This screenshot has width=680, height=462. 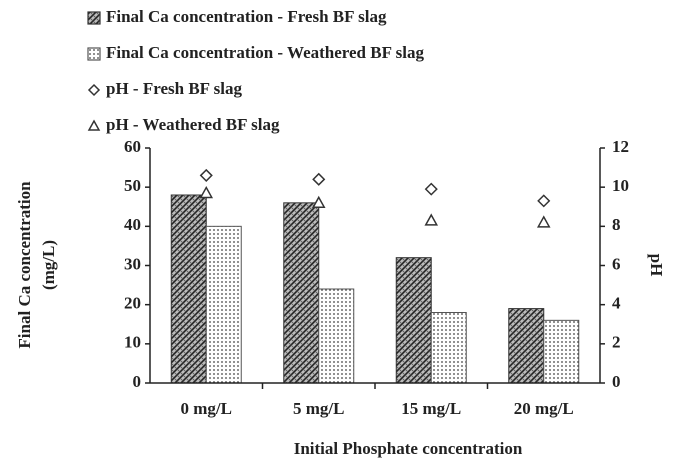 I want to click on y-tick-label: 50, so click(x=132, y=185).